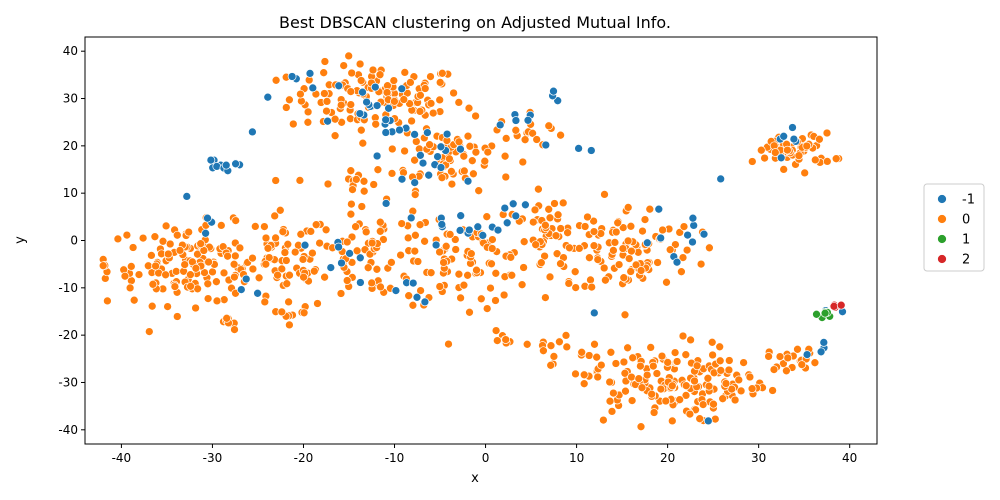  What do you see at coordinates (942, 199) in the screenshot?
I see `legend-marker` at bounding box center [942, 199].